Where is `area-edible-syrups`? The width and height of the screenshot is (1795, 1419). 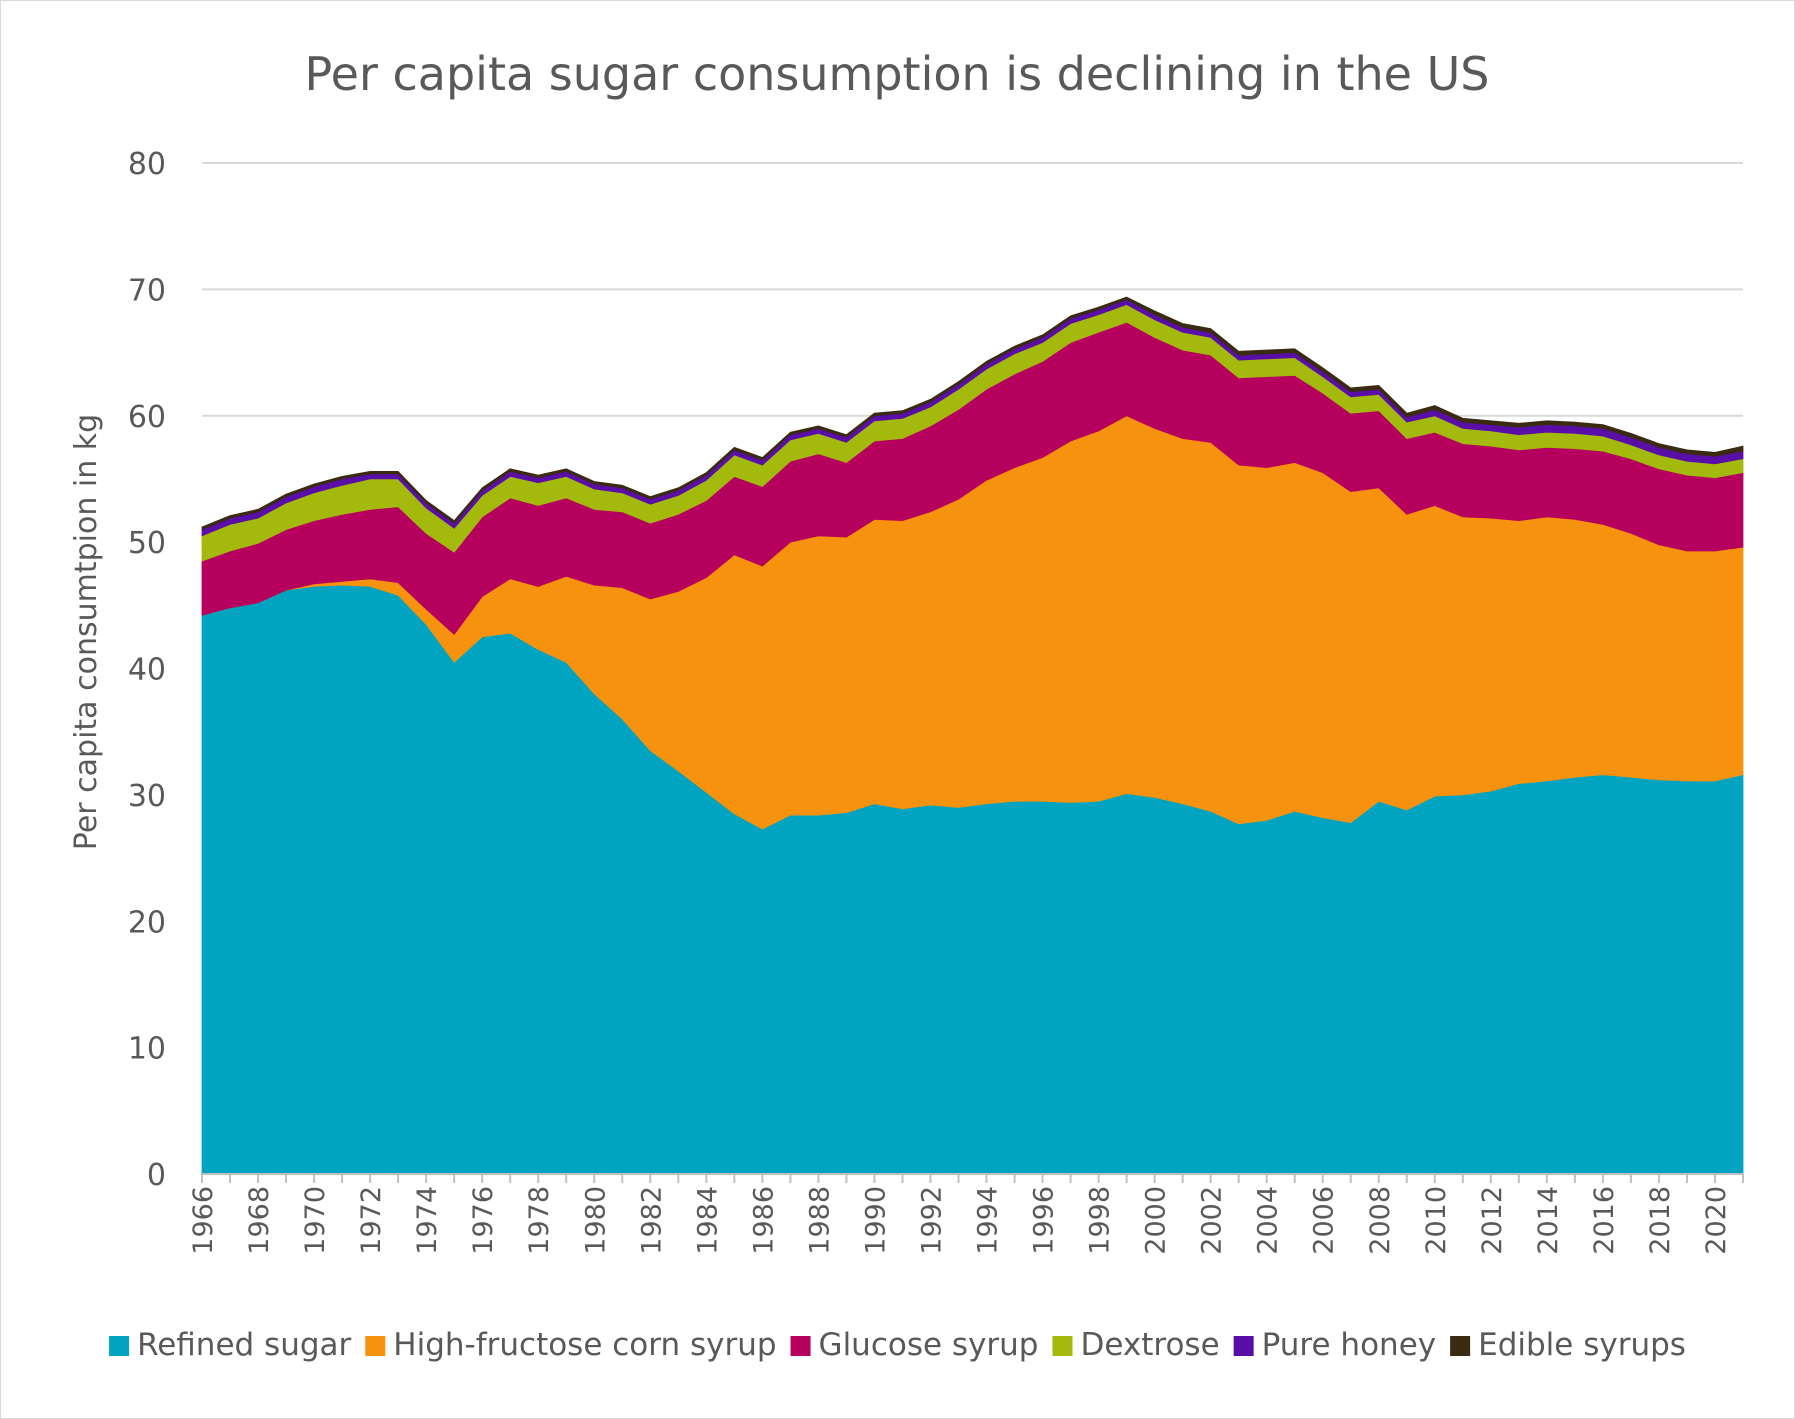
area-edible-syrups is located at coordinates (972, 413).